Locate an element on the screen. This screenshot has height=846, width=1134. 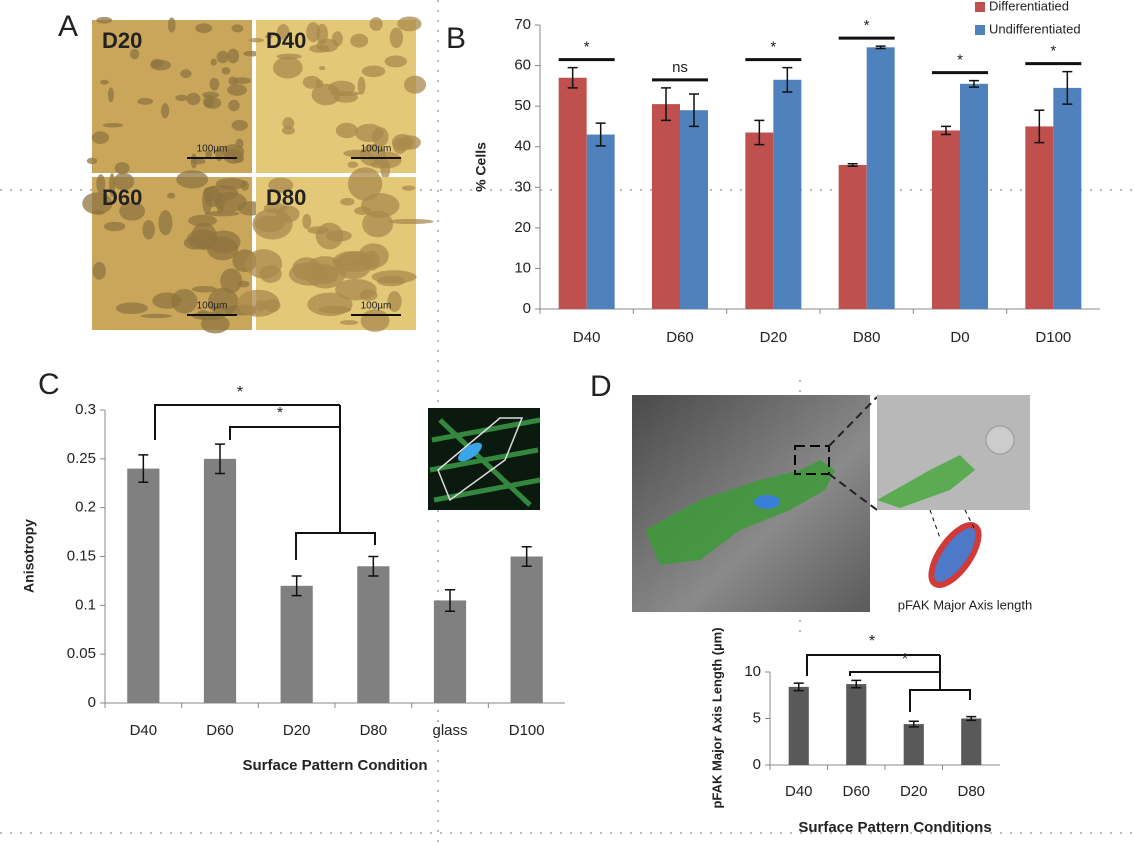
panel-label: D is located at coordinates (601, 386).